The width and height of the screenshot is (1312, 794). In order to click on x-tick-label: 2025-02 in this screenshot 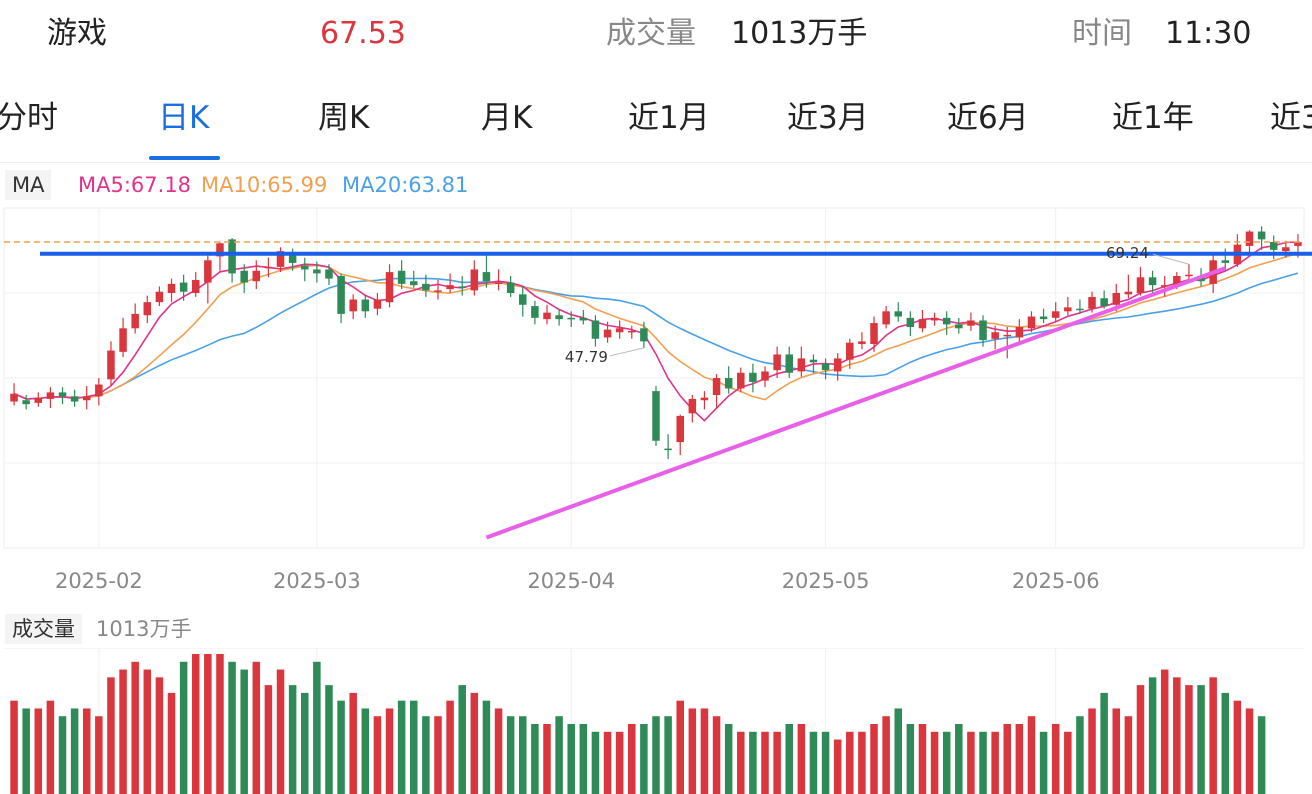, I will do `click(99, 581)`.